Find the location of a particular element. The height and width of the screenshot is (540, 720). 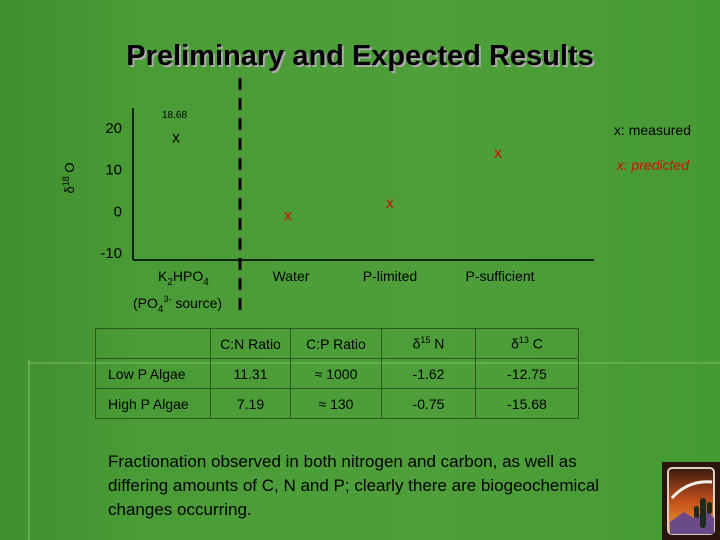

y-tick-label: 10 is located at coordinates (113, 170).